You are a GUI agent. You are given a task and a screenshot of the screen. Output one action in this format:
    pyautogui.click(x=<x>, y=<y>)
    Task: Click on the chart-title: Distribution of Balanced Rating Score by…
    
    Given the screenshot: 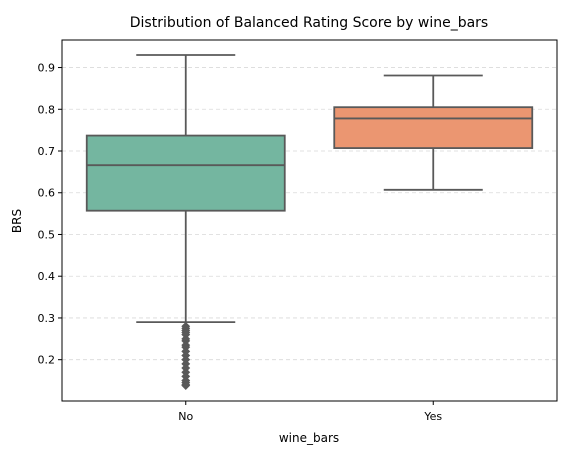 What is the action you would take?
    pyautogui.click(x=309, y=23)
    